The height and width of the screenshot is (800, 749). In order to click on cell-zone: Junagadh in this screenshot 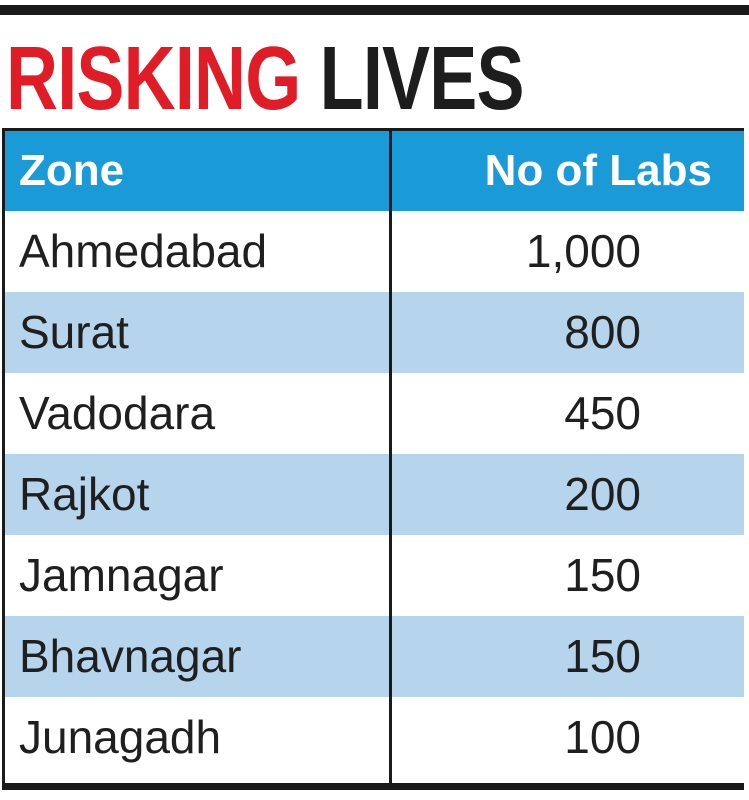, I will do `click(120, 737)`.